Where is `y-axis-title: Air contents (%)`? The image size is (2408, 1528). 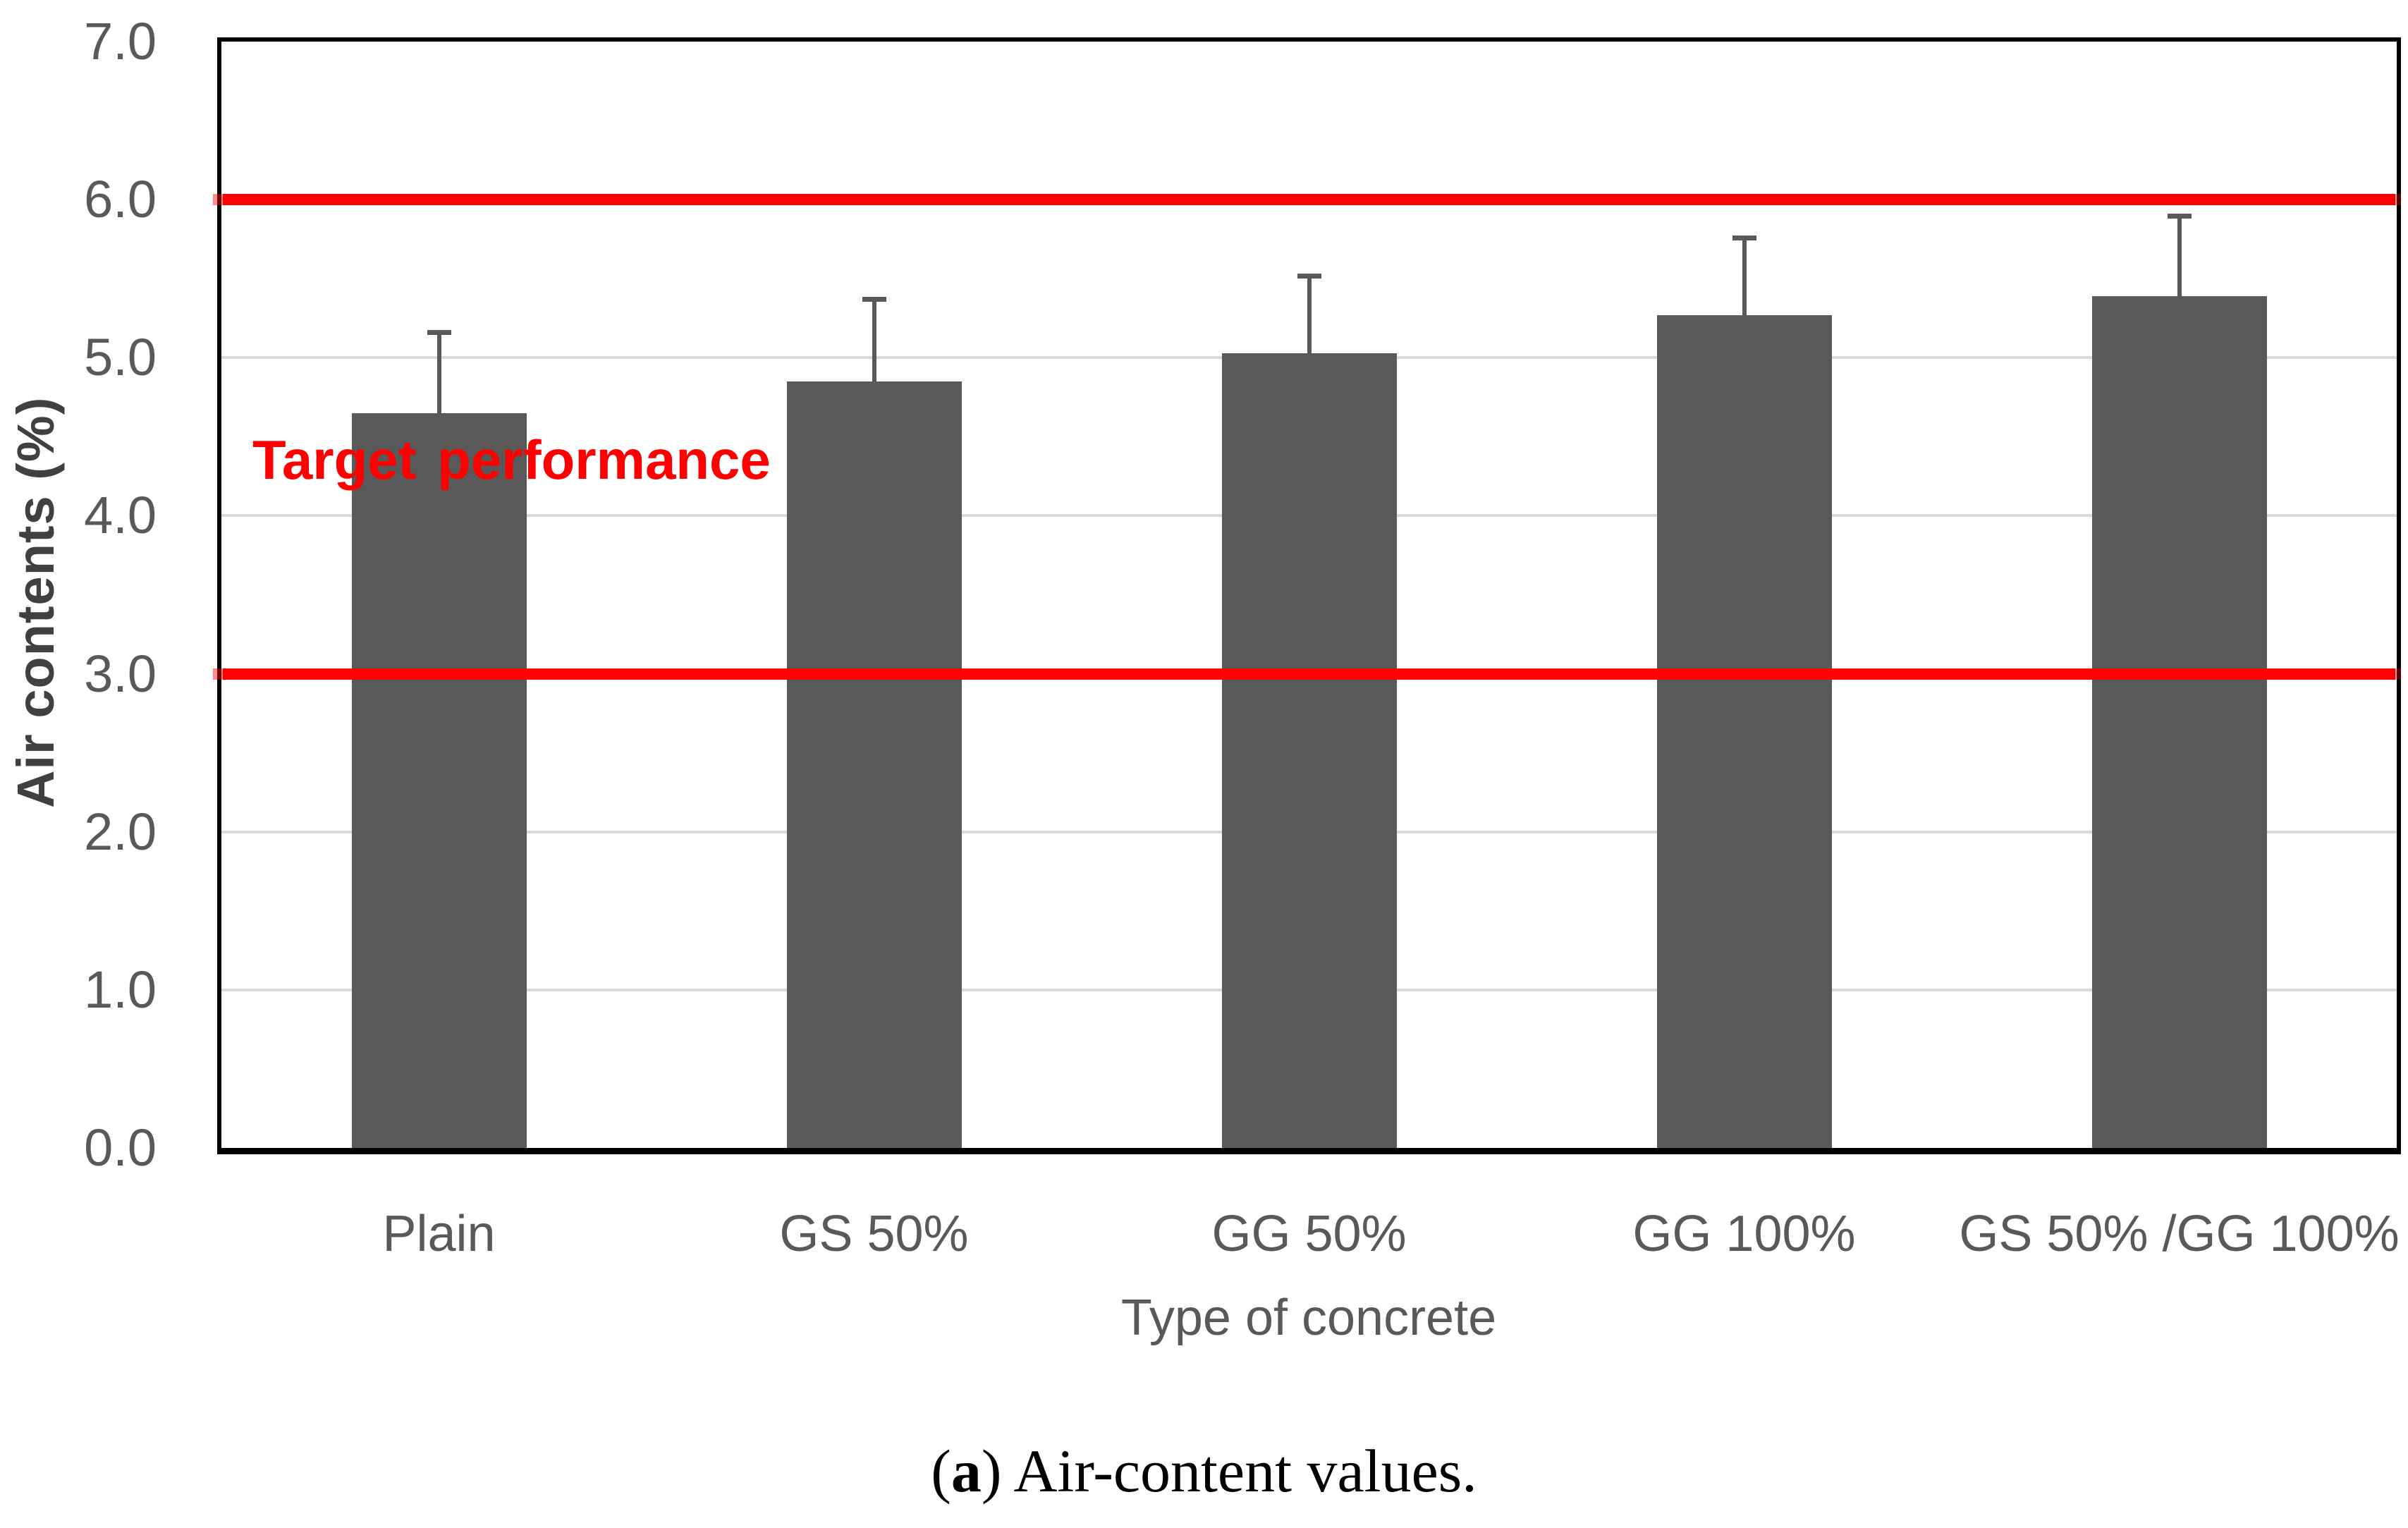 y-axis-title: Air contents (%) is located at coordinates (35, 602).